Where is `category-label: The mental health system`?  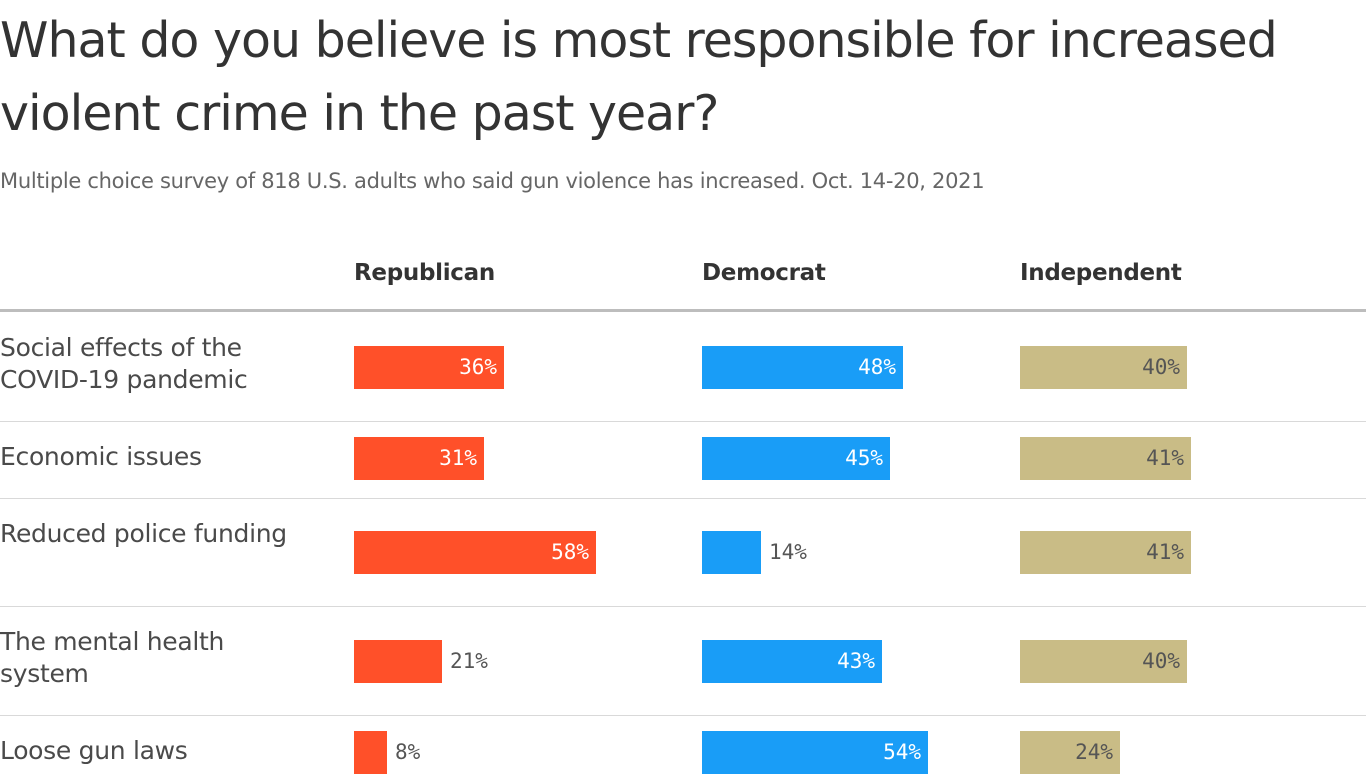
category-label: The mental health system is located at coordinates (112, 657).